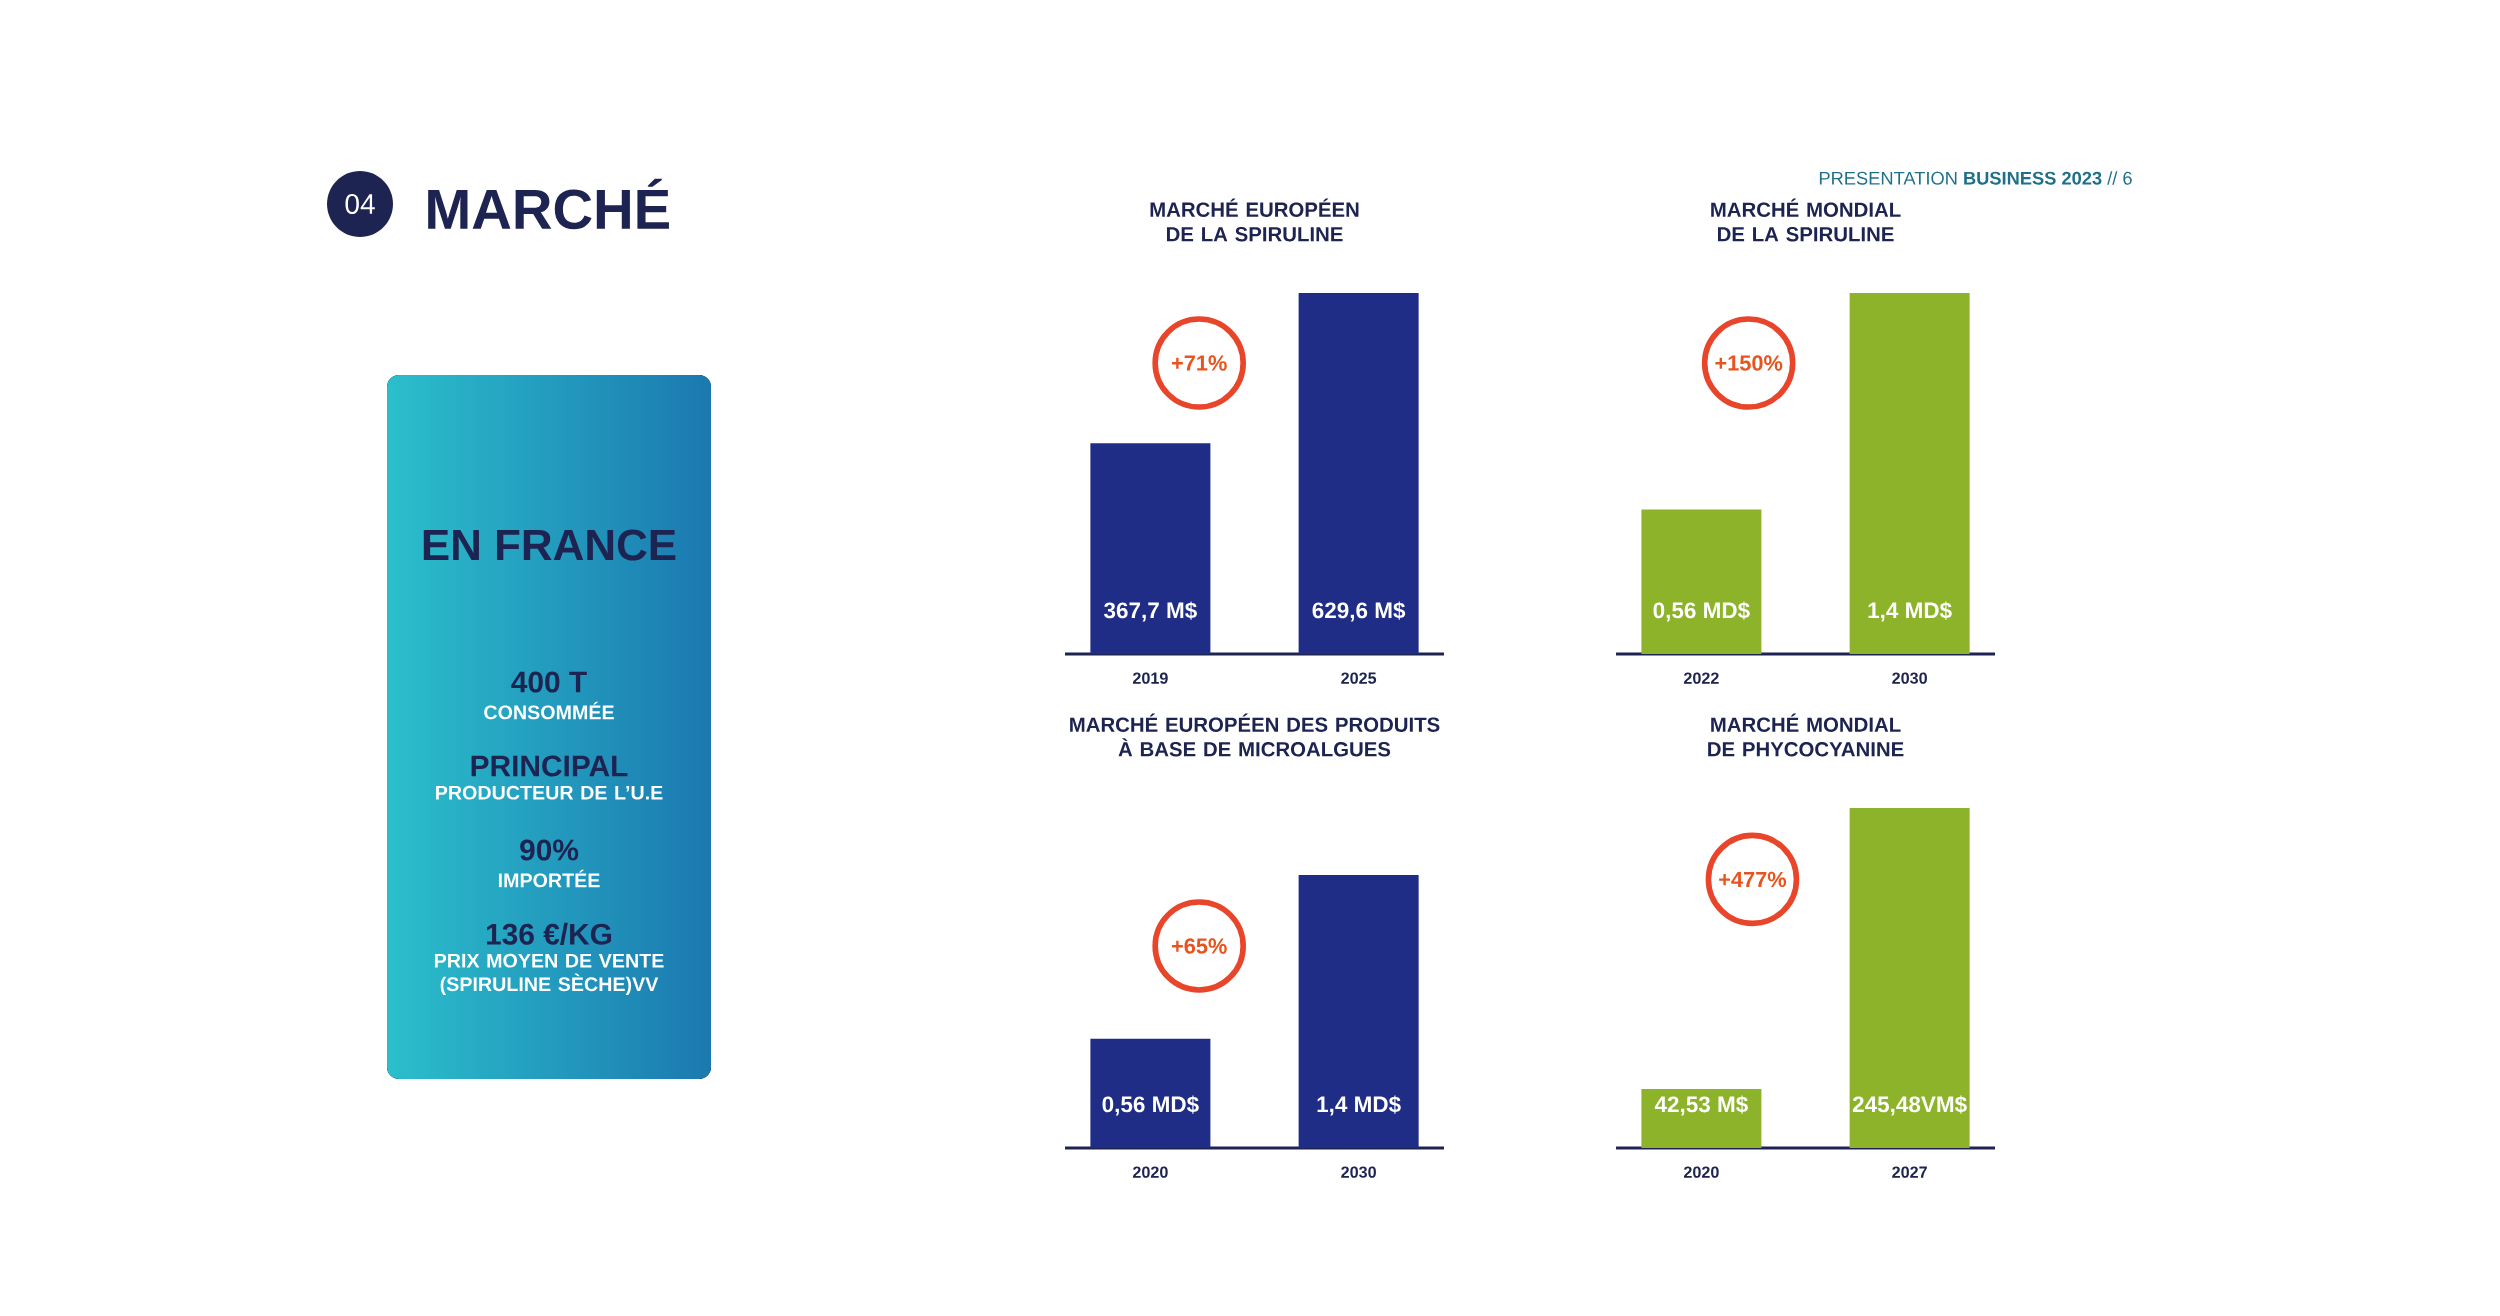  Describe the element at coordinates (1255, 735) in the screenshot. I see `chart-title: MARCHÉ EUROPÉEN DES PRODUITS À BASE DE MICROALGUES` at that location.